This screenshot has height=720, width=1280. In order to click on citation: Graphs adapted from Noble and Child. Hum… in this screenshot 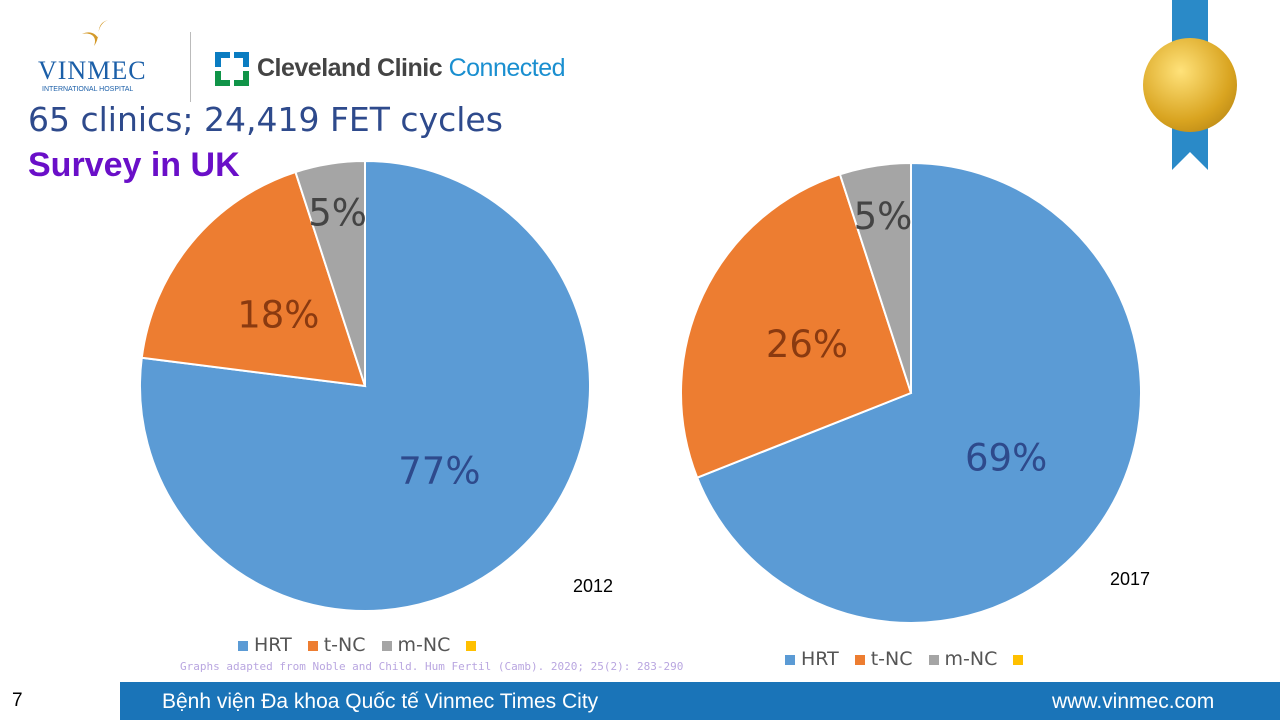, I will do `click(432, 666)`.